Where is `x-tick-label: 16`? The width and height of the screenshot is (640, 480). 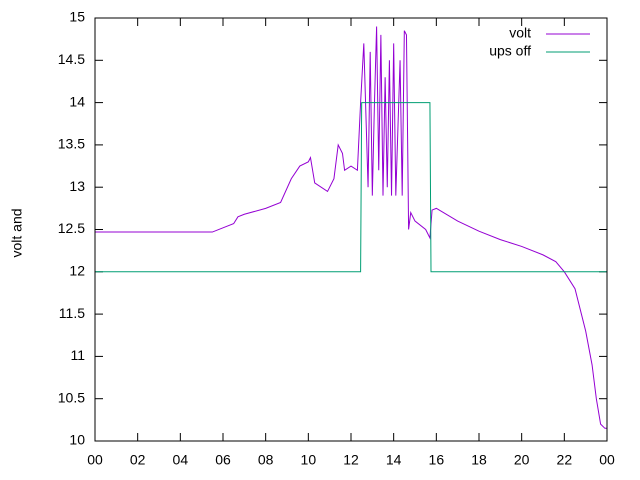
x-tick-label: 16 is located at coordinates (437, 460).